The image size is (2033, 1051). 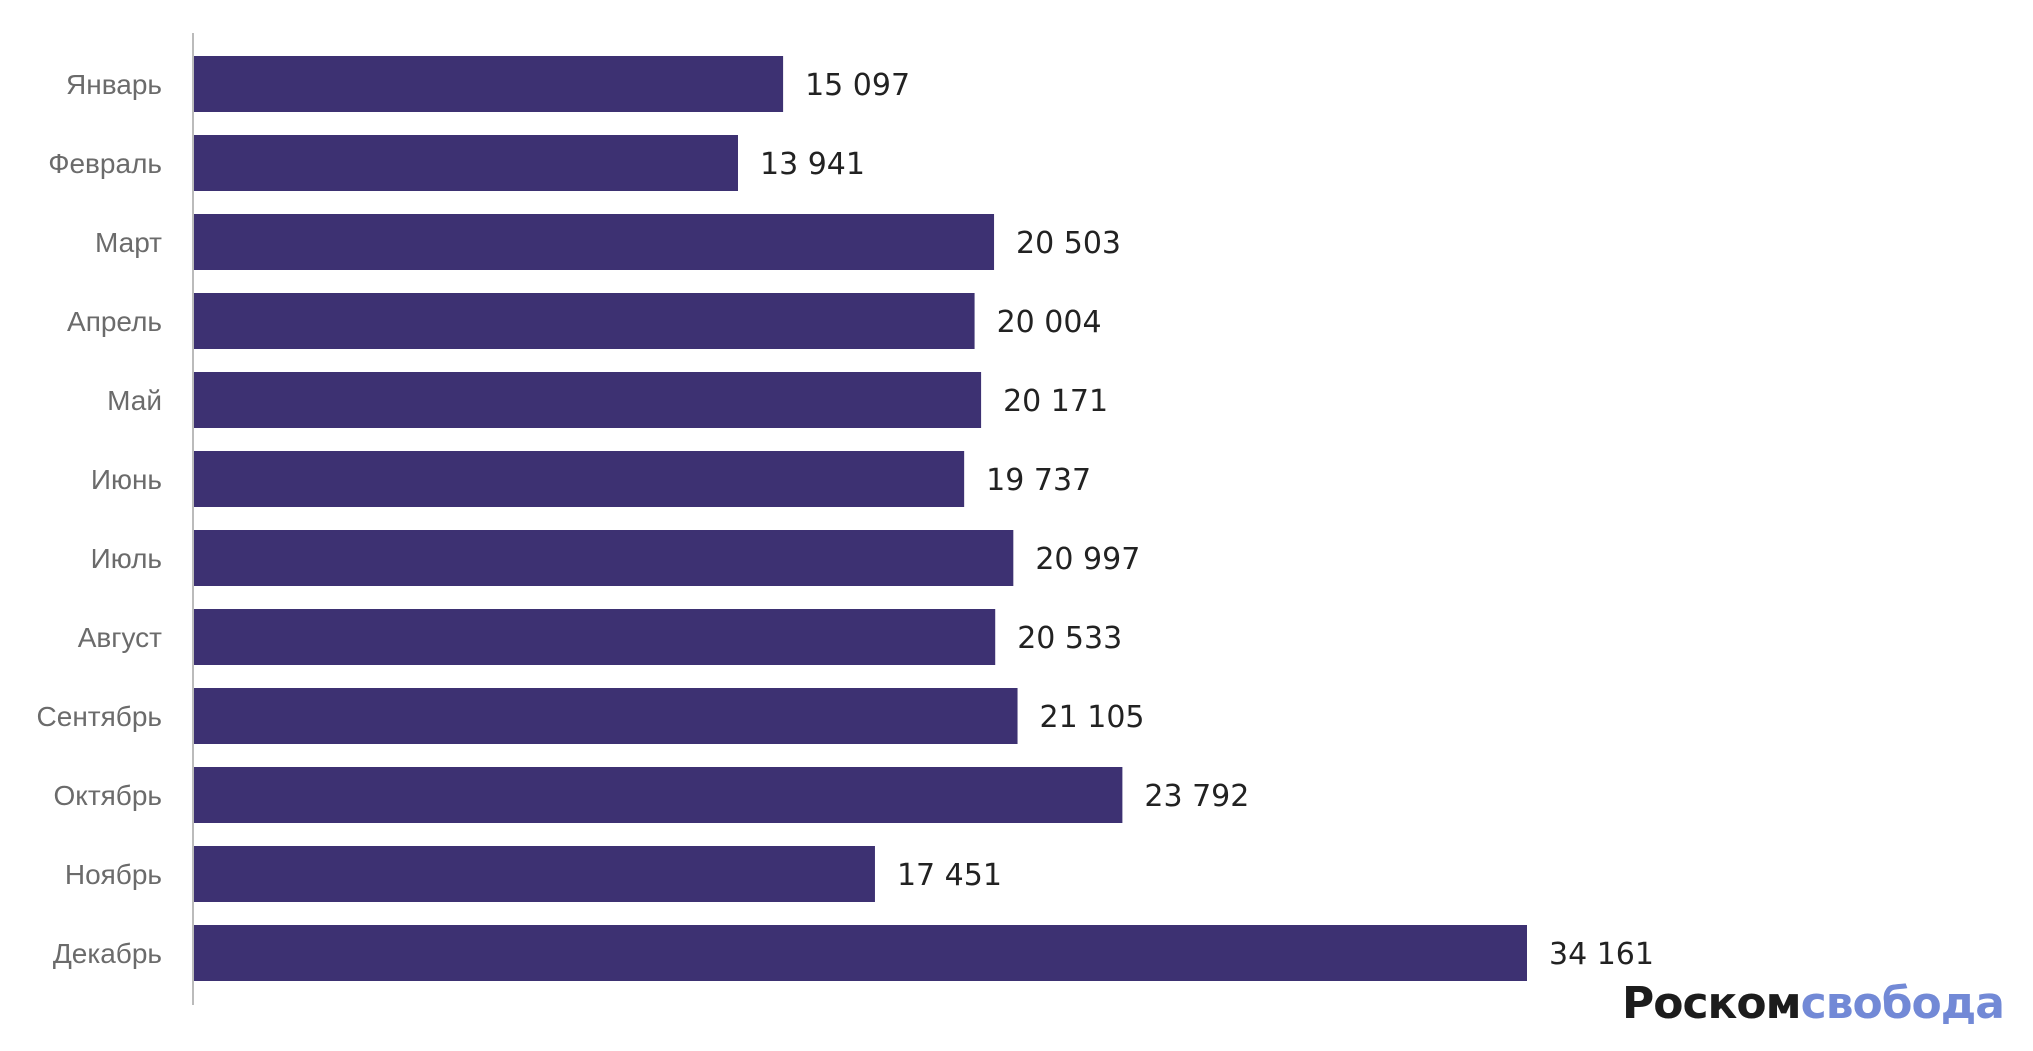 What do you see at coordinates (1196, 796) in the screenshot?
I see `data-label: 23 792` at bounding box center [1196, 796].